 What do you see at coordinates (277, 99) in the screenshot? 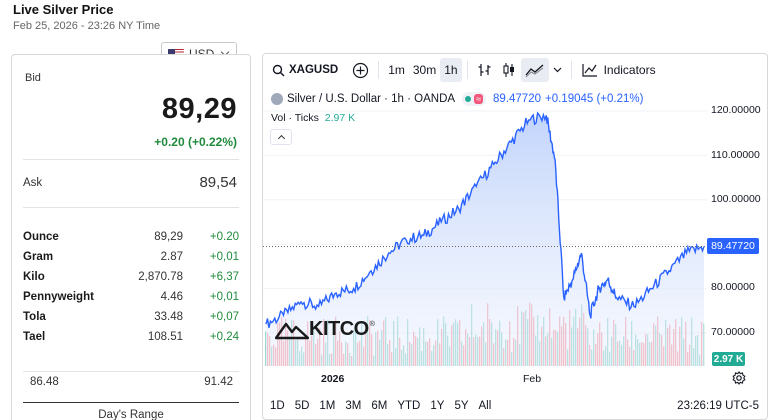
I see `symbol-logo-icon` at bounding box center [277, 99].